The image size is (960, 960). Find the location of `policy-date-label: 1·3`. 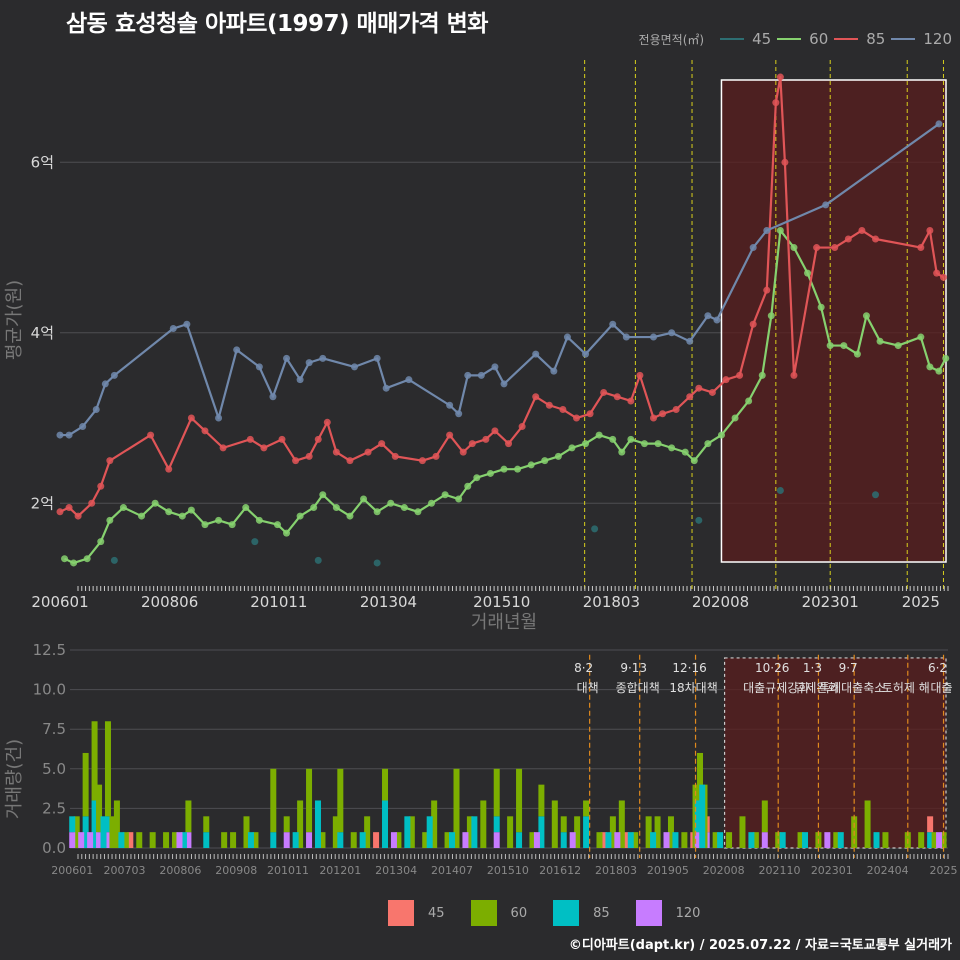

policy-date-label: 1·3 is located at coordinates (812, 668).